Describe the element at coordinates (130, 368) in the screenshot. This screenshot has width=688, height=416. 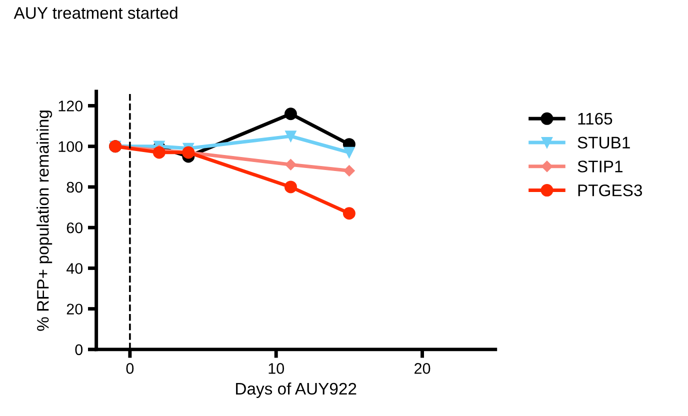
I see `x-tick-label: 0` at that location.